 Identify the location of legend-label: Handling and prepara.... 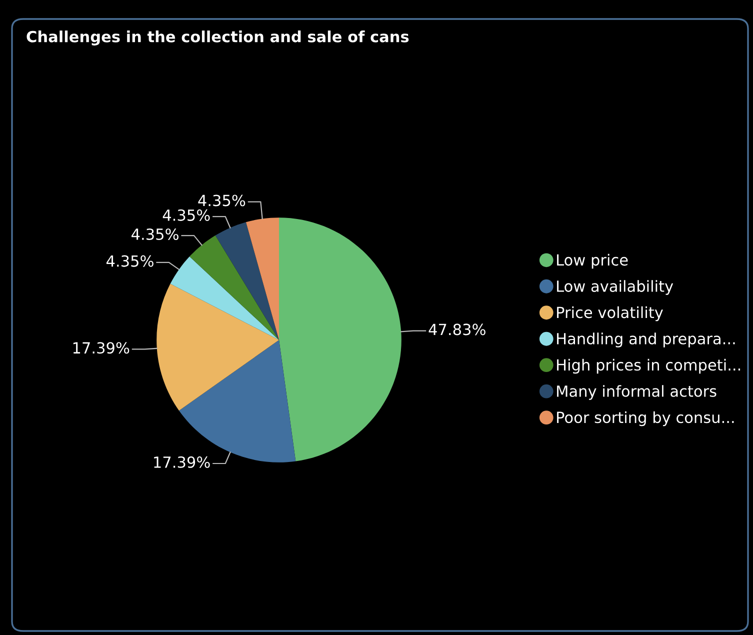
(646, 340).